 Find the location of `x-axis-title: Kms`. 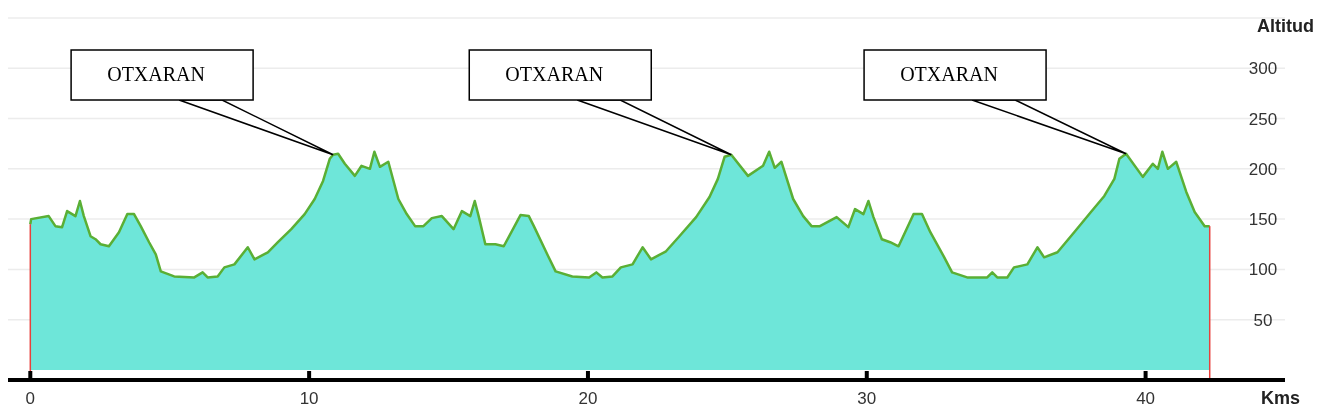

x-axis-title: Kms is located at coordinates (1280, 398).